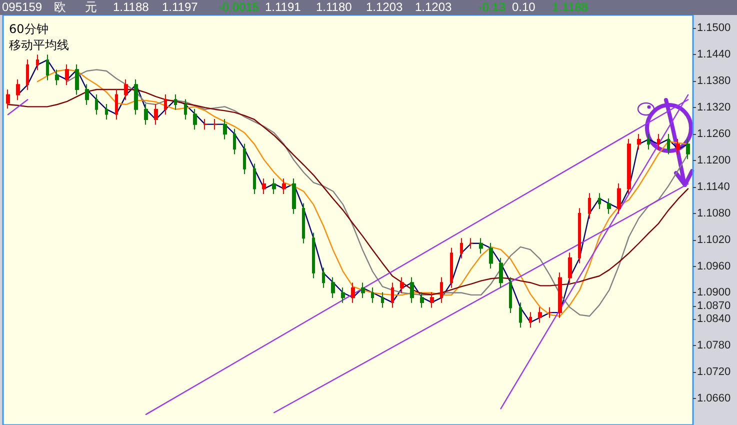 This screenshot has height=425, width=737. What do you see at coordinates (714, 319) in the screenshot?
I see `y-tick-label: 1.0840` at bounding box center [714, 319].